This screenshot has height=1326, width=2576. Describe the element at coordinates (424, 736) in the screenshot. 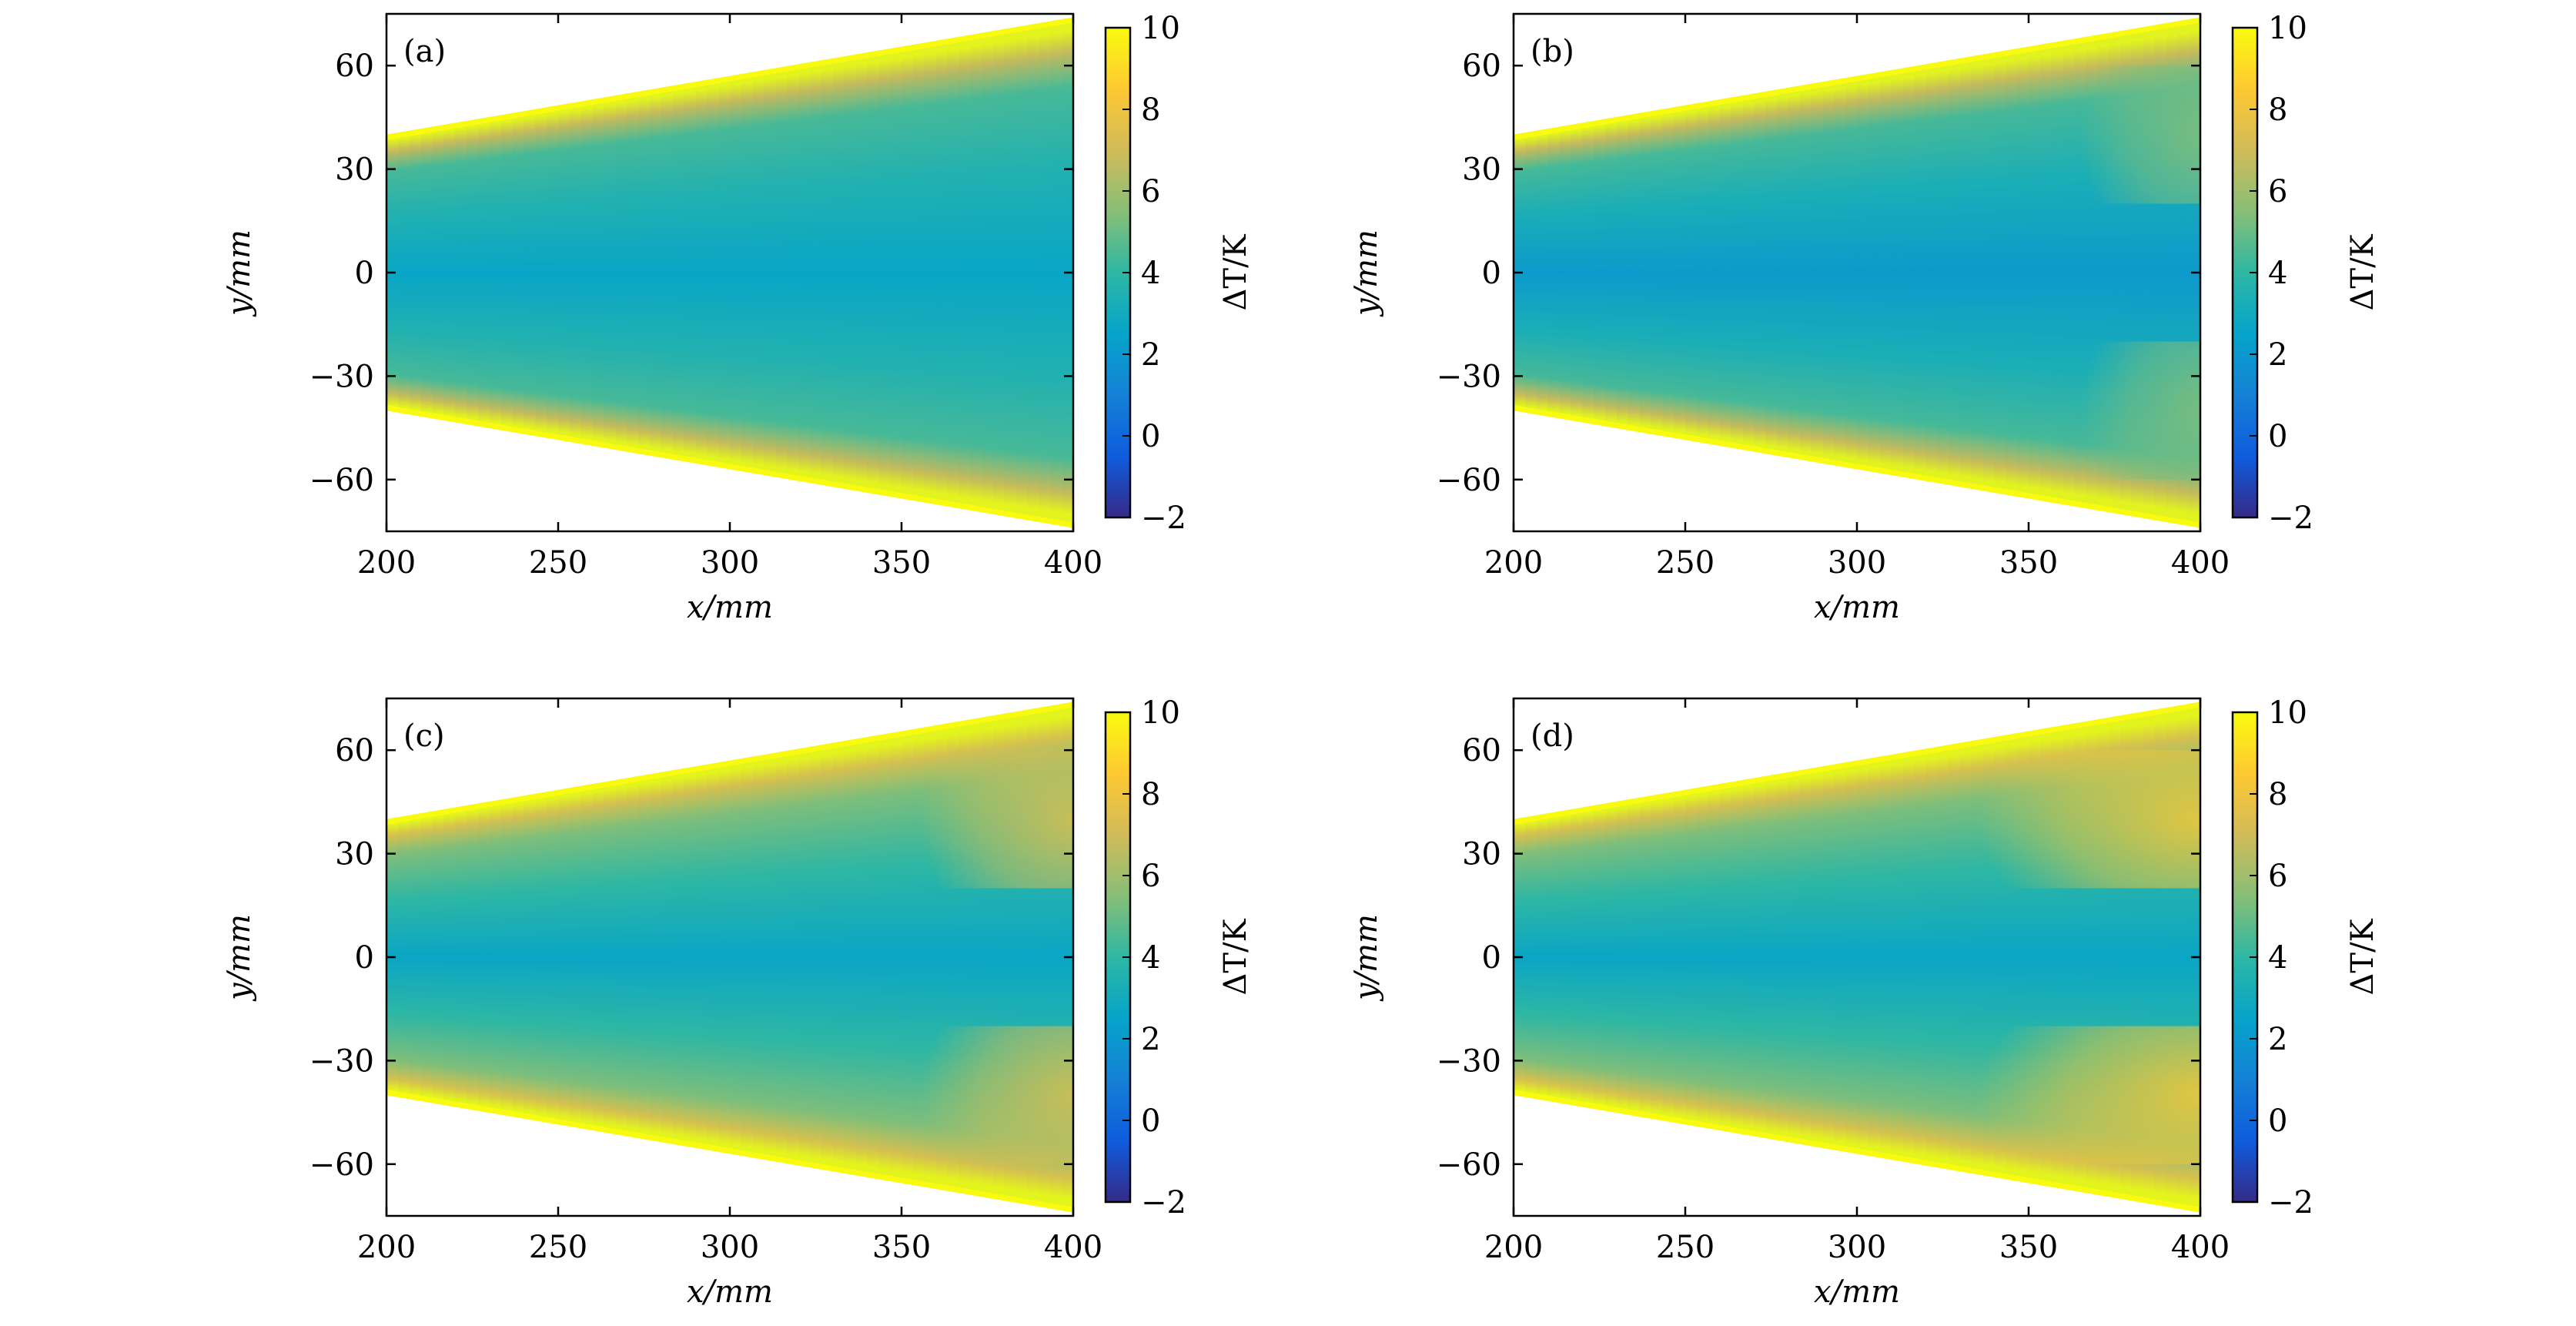

I see `panel-label: (c)` at that location.